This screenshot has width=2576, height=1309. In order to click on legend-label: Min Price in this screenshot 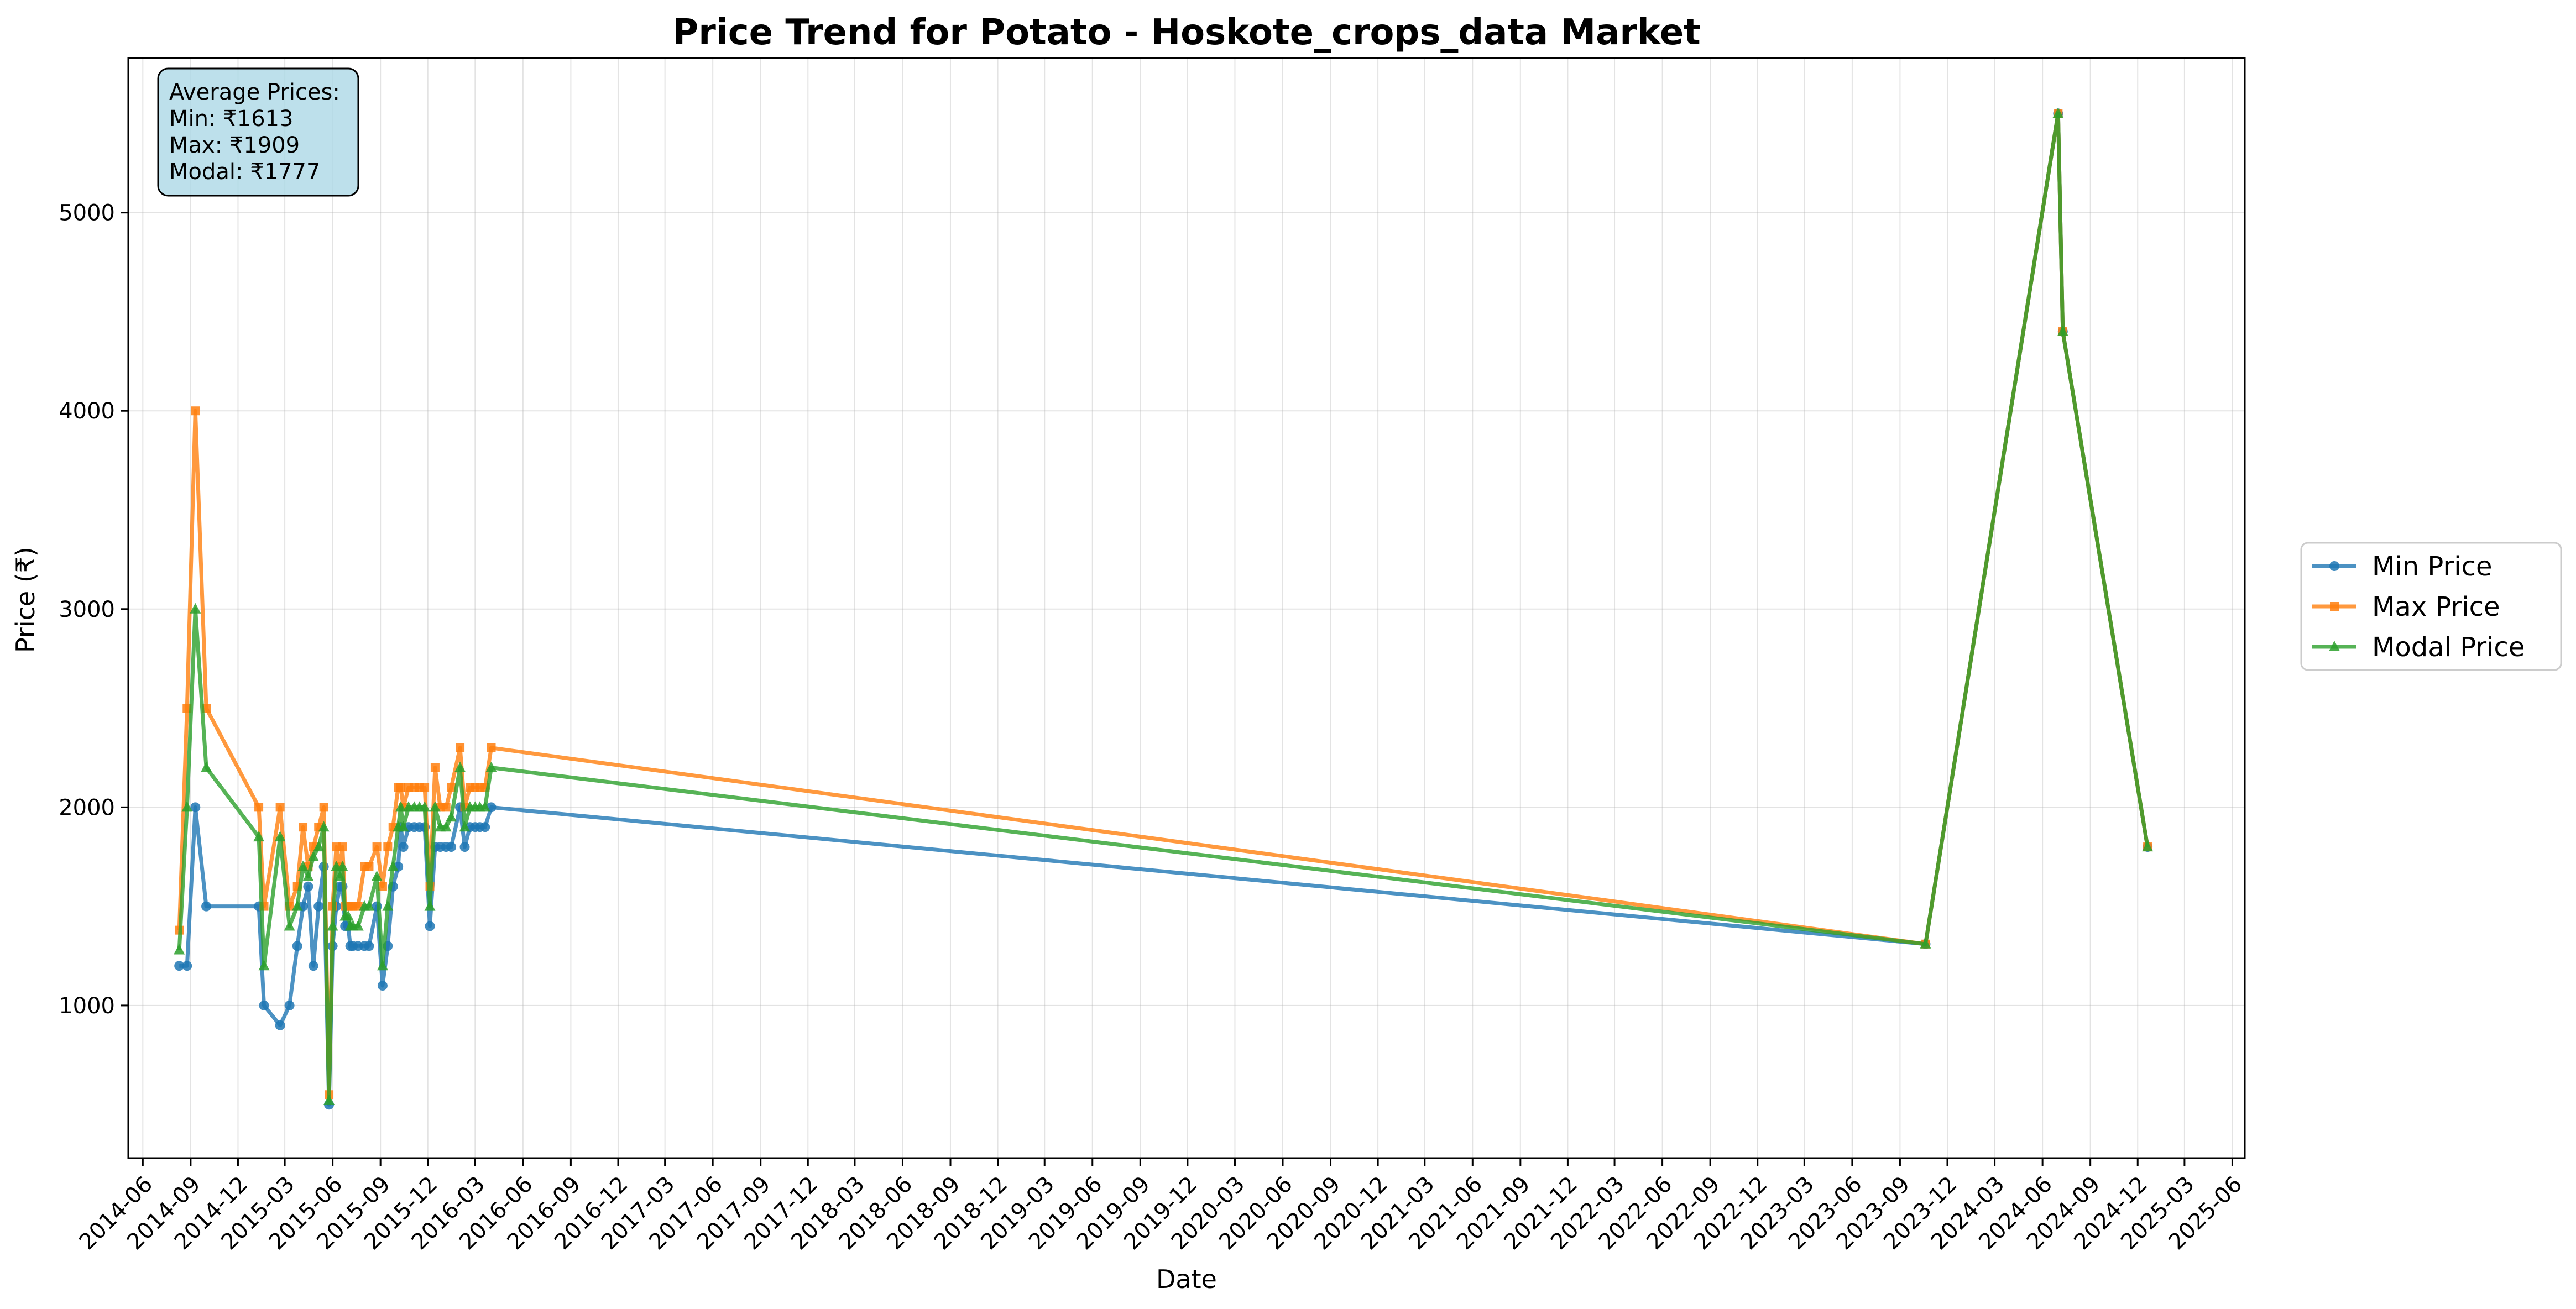, I will do `click(2432, 567)`.